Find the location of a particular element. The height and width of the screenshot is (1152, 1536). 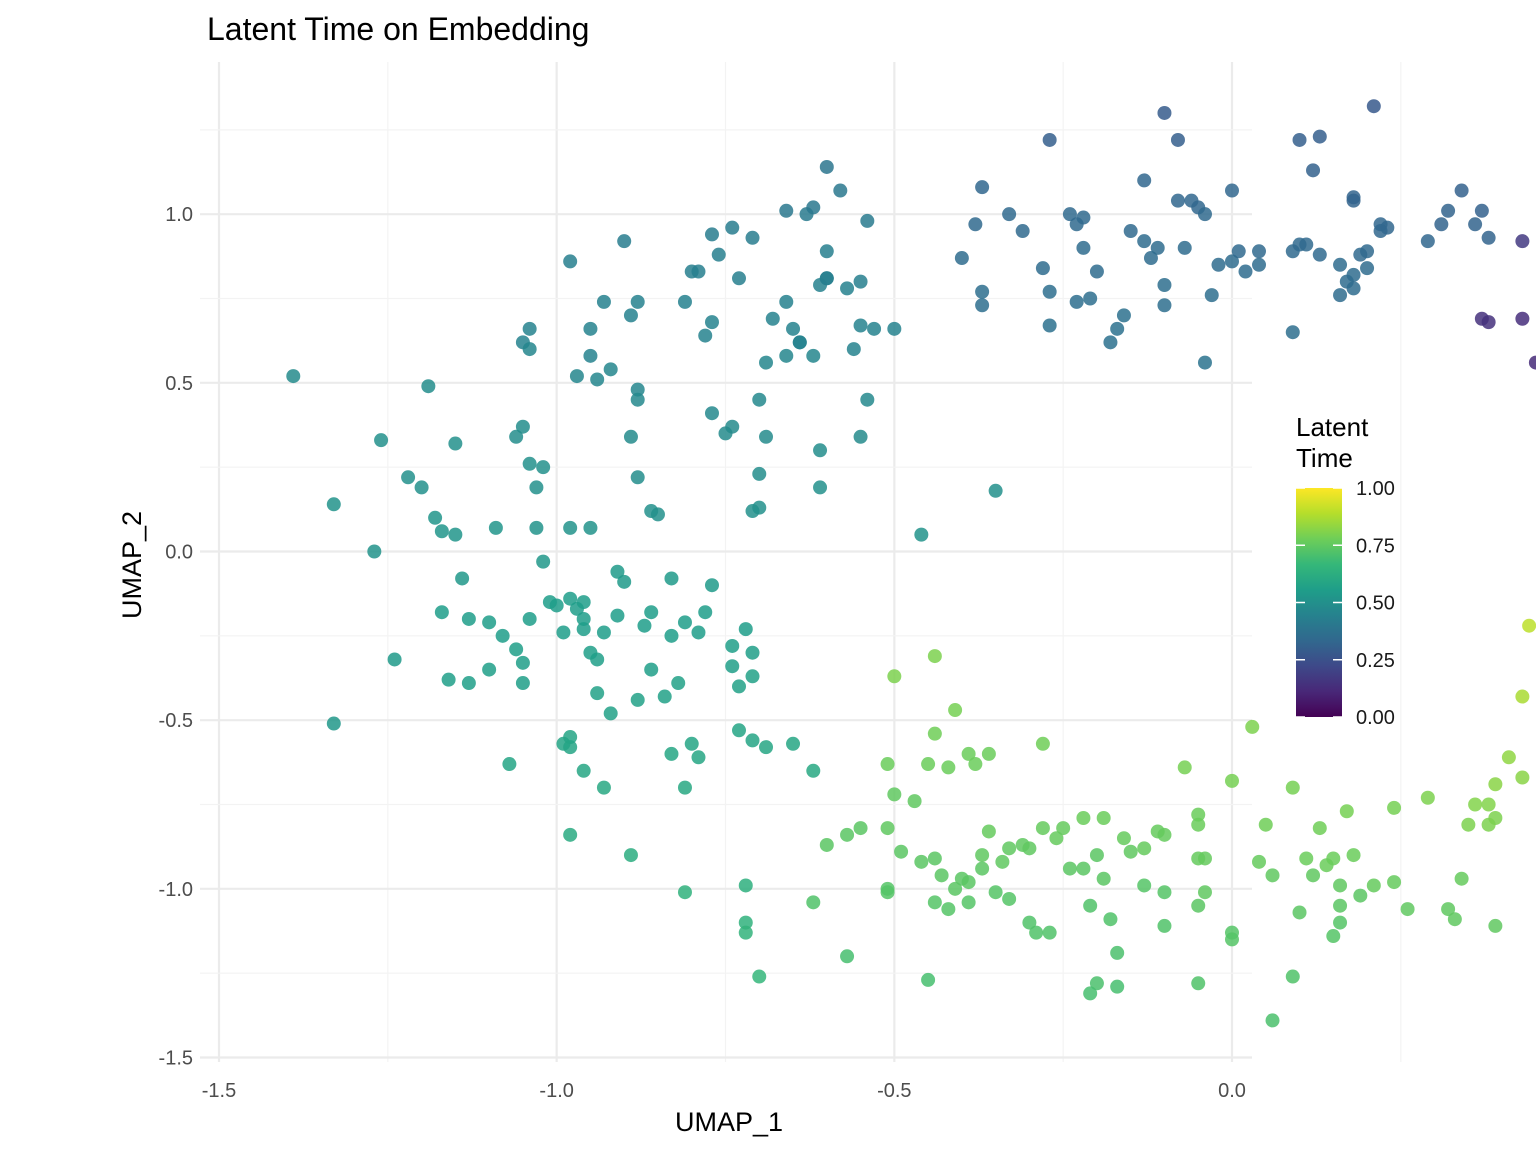

x-tick-label: -1.0 is located at coordinates (556, 1091).